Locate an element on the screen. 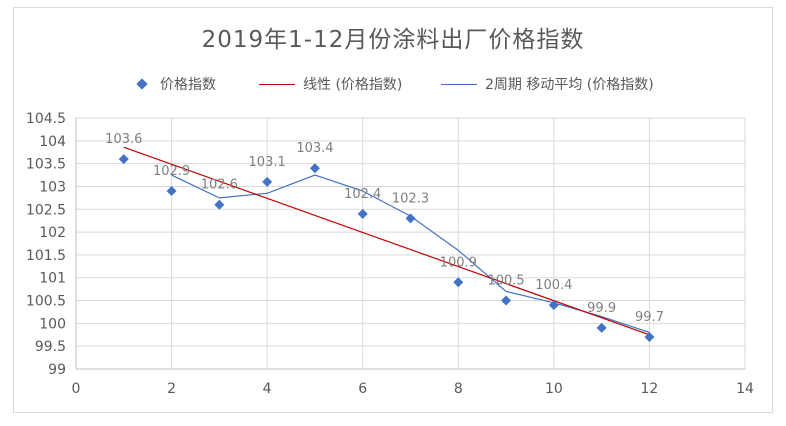 The height and width of the screenshot is (426, 786). y-tick-label: 104.5 is located at coordinates (46, 119).